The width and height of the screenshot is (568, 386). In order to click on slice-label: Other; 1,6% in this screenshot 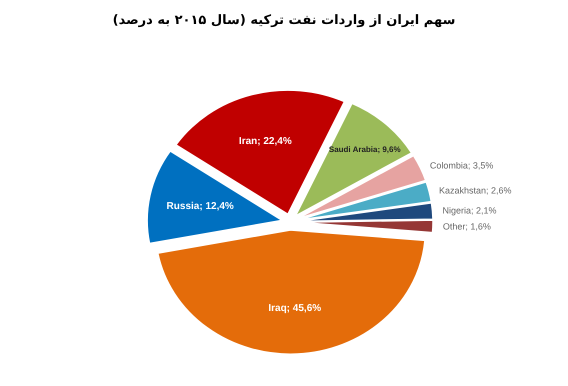, I will do `click(466, 227)`.